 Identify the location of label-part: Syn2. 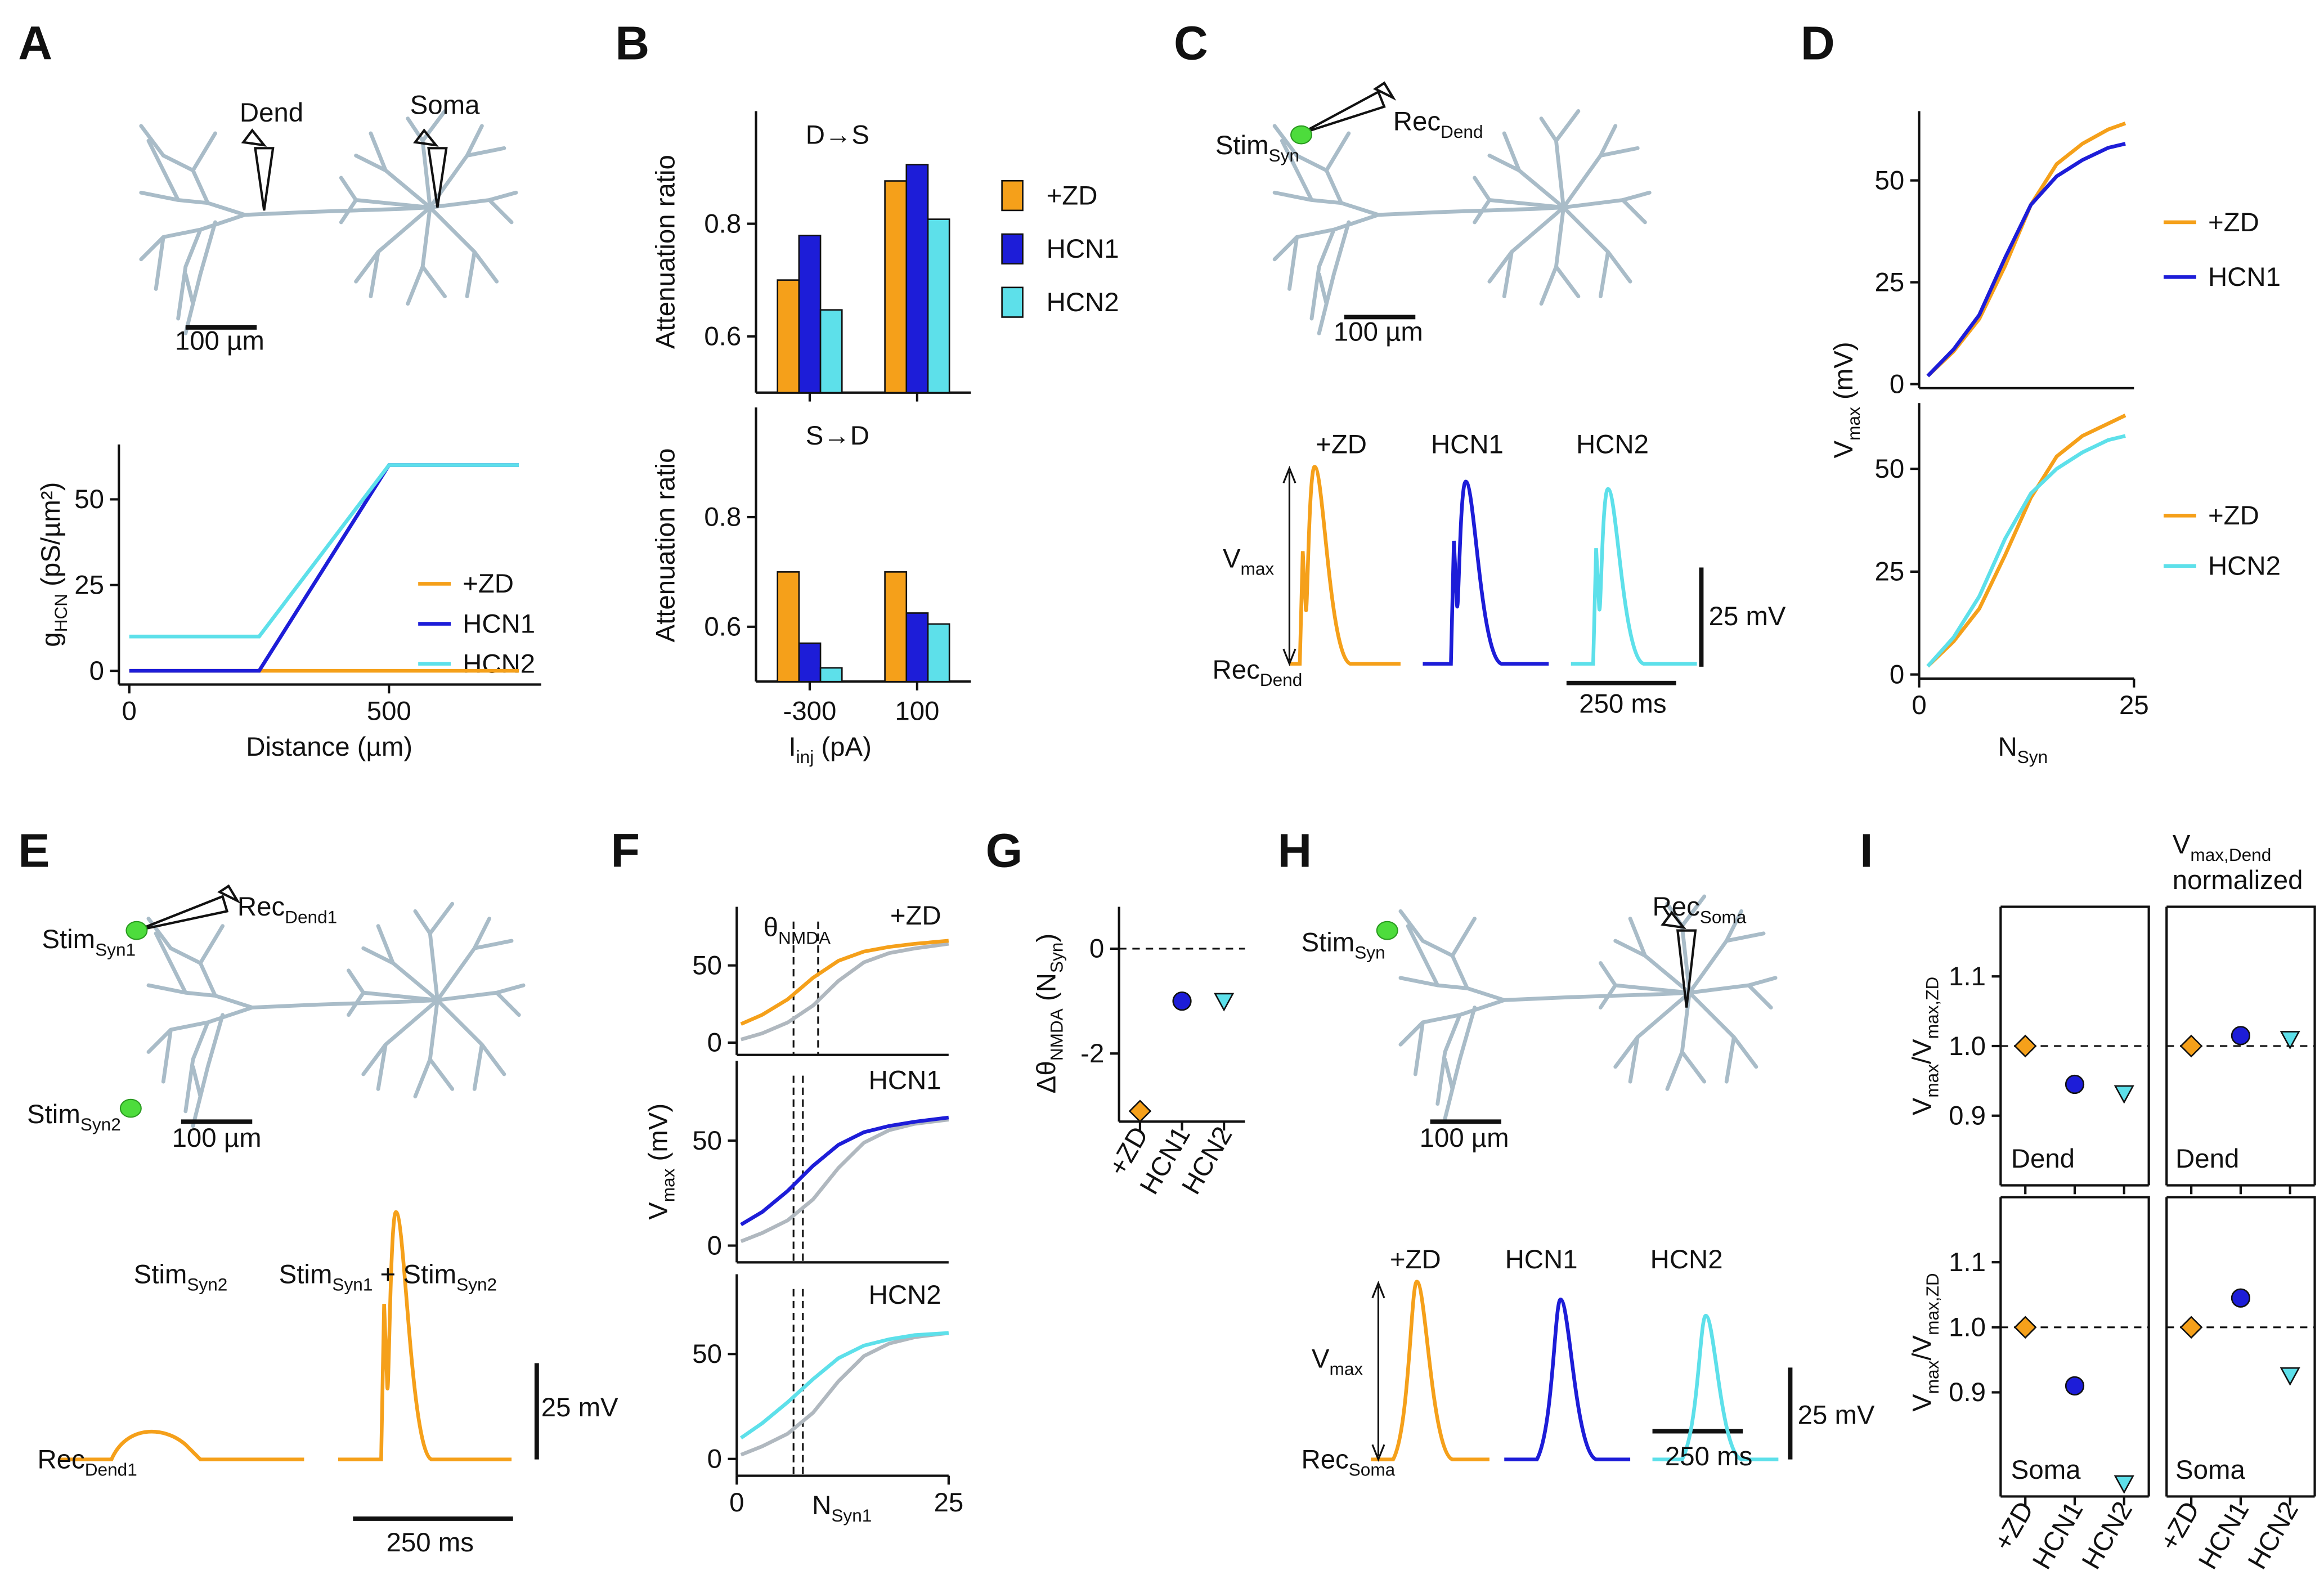
(207, 1284).